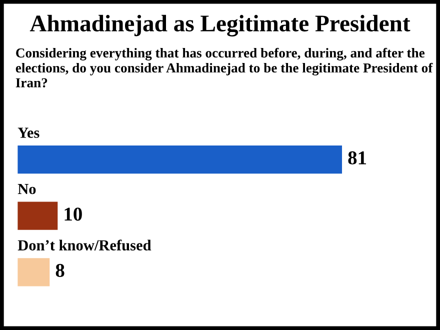  Describe the element at coordinates (224, 68) in the screenshot. I see `chart-subtitle: Considering everything that has occurred before, during, and after the elections, do you consider Ahmadinejad to be the legitimate President of Iran?` at that location.